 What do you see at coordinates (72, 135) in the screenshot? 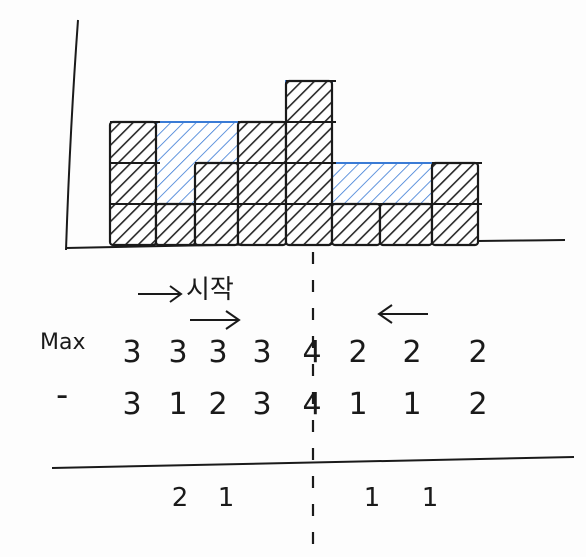
I see `y-axis` at bounding box center [72, 135].